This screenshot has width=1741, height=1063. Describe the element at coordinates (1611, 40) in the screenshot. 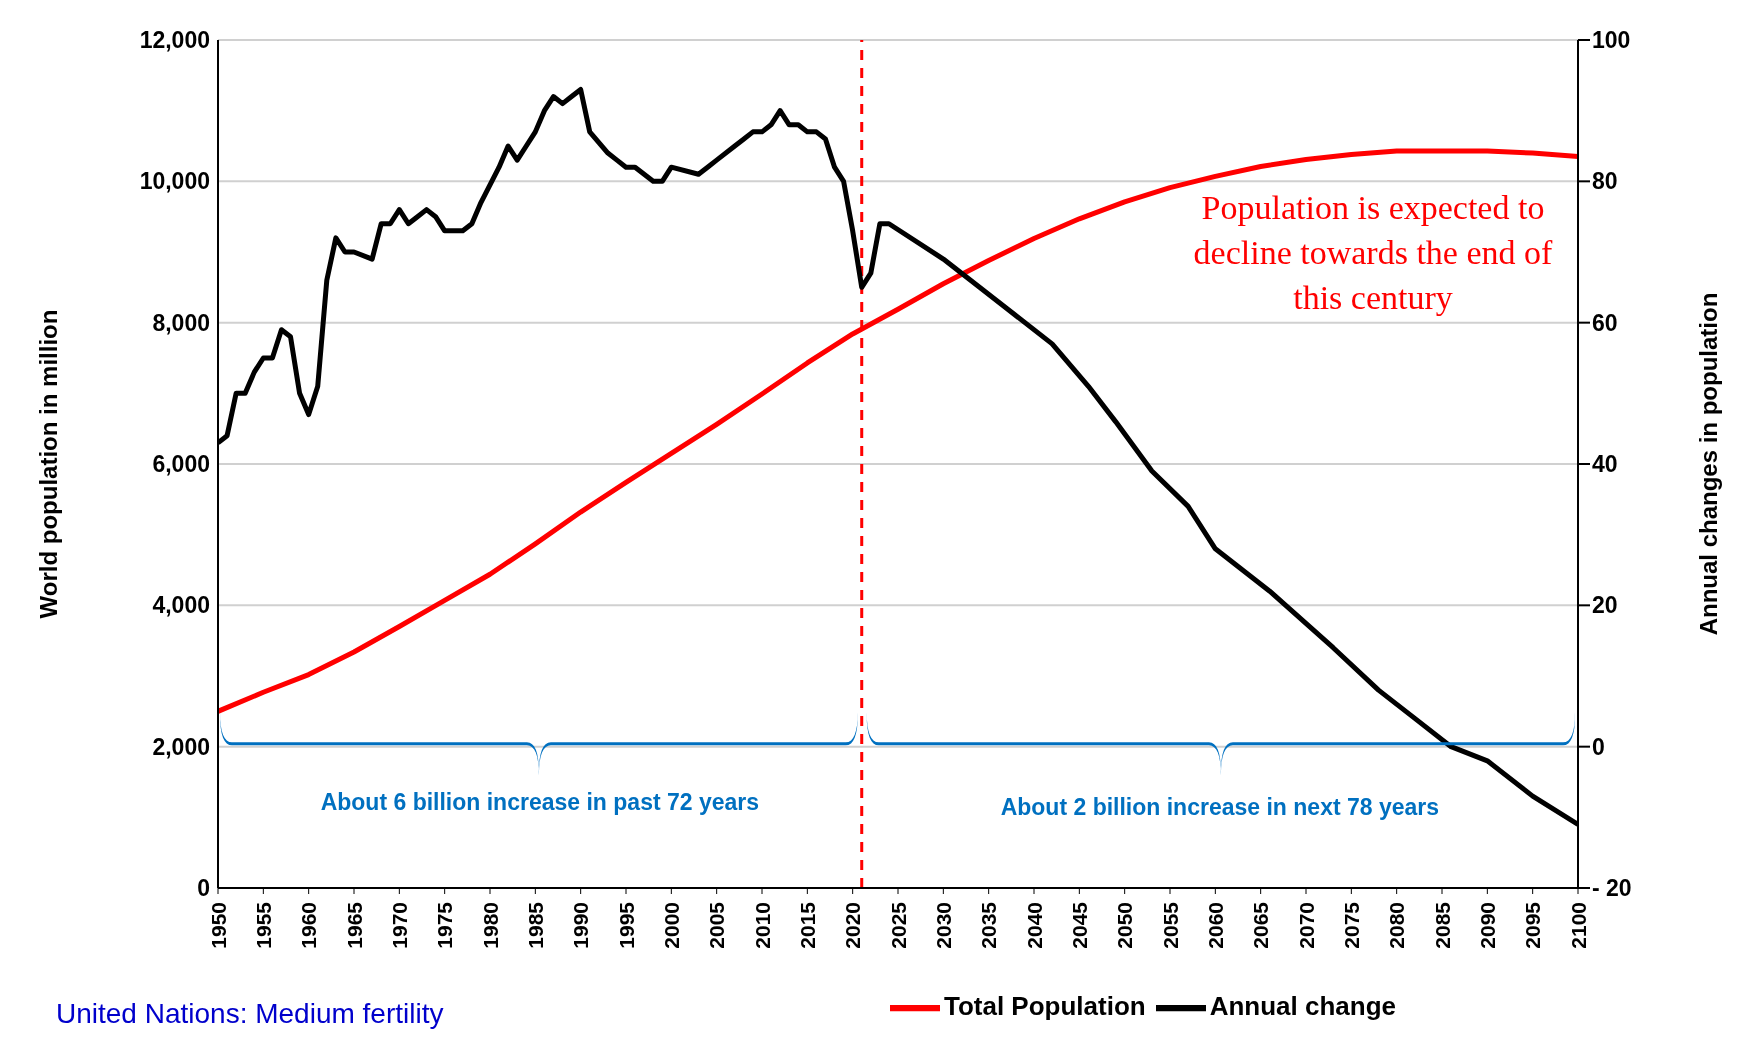

I see `y2-tick-label: 100` at that location.